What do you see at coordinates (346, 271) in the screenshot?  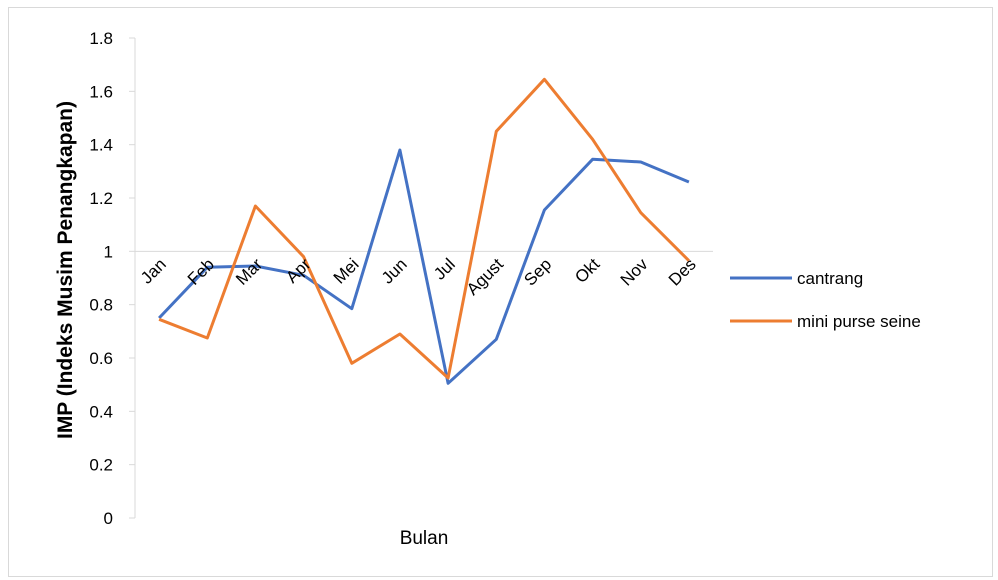 I see `x-tick-label: Mei` at bounding box center [346, 271].